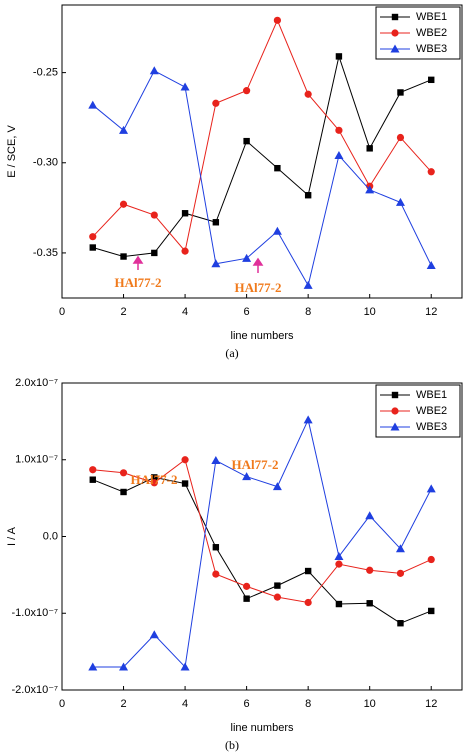 This screenshot has width=474, height=756. I want to click on y-tick-label: 1.0x10⁻⁷, so click(36, 460).